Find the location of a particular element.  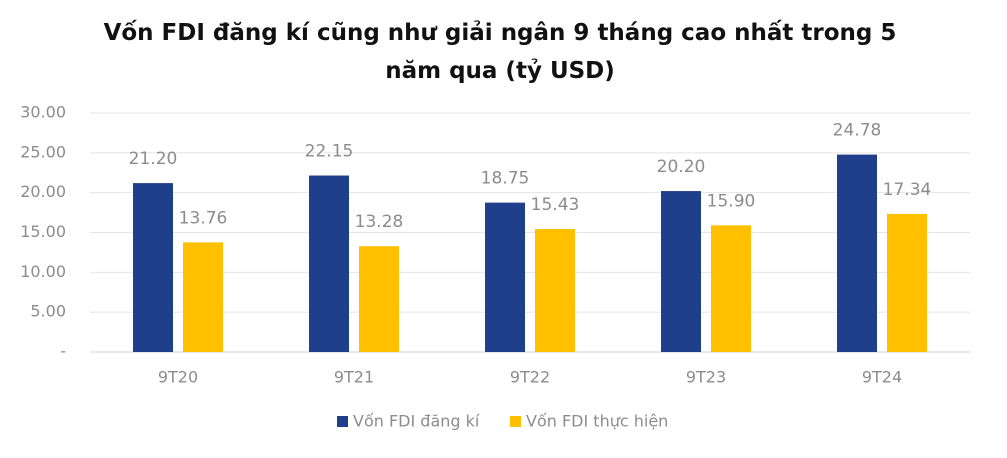

x-tick-label: 9T24 is located at coordinates (882, 377).